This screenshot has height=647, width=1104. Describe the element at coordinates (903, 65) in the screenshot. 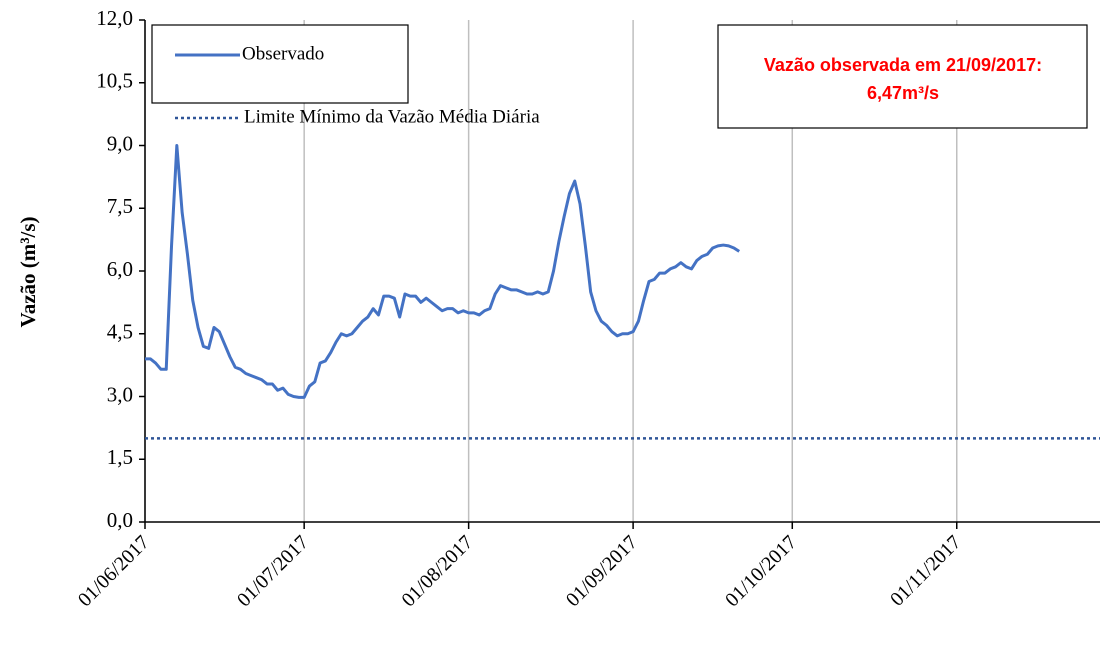

I see `annotation: Vazão observada em 21/09/2017:` at that location.